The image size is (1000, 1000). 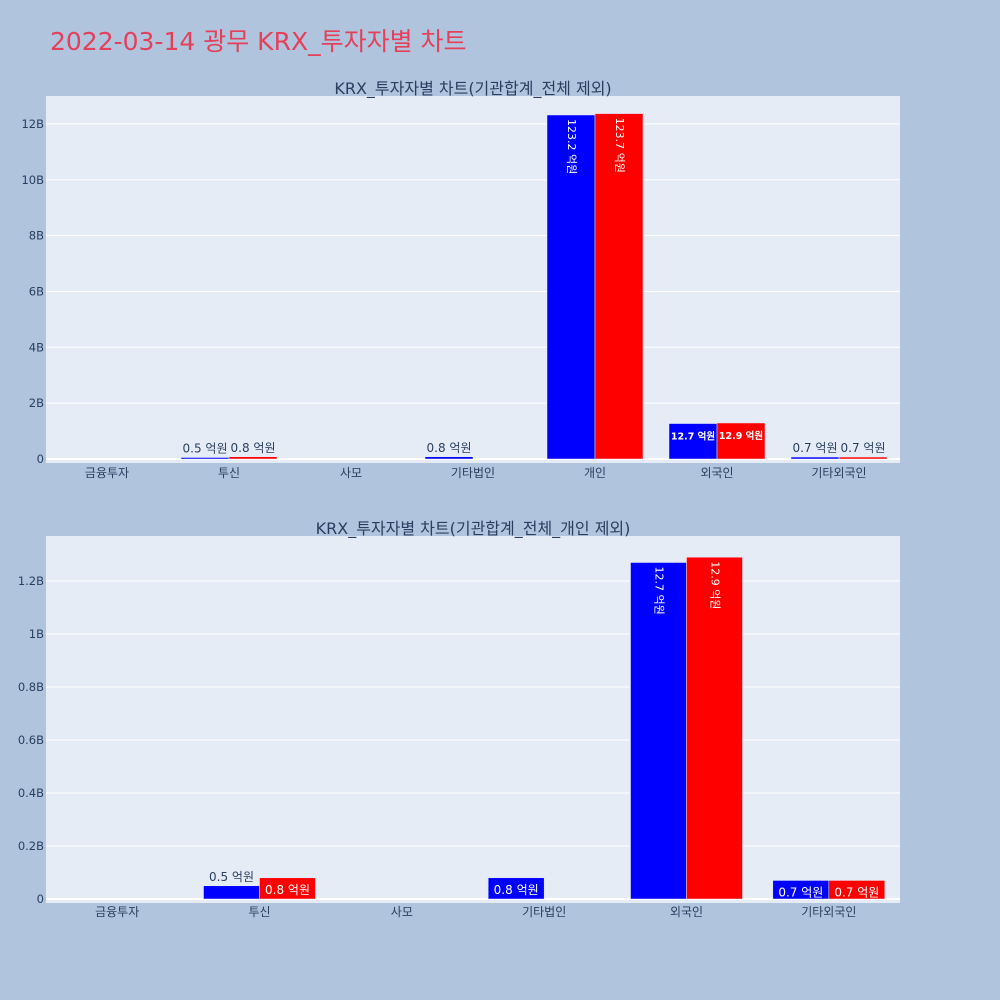 I want to click on y-tick-label: 12B, so click(x=32, y=124).